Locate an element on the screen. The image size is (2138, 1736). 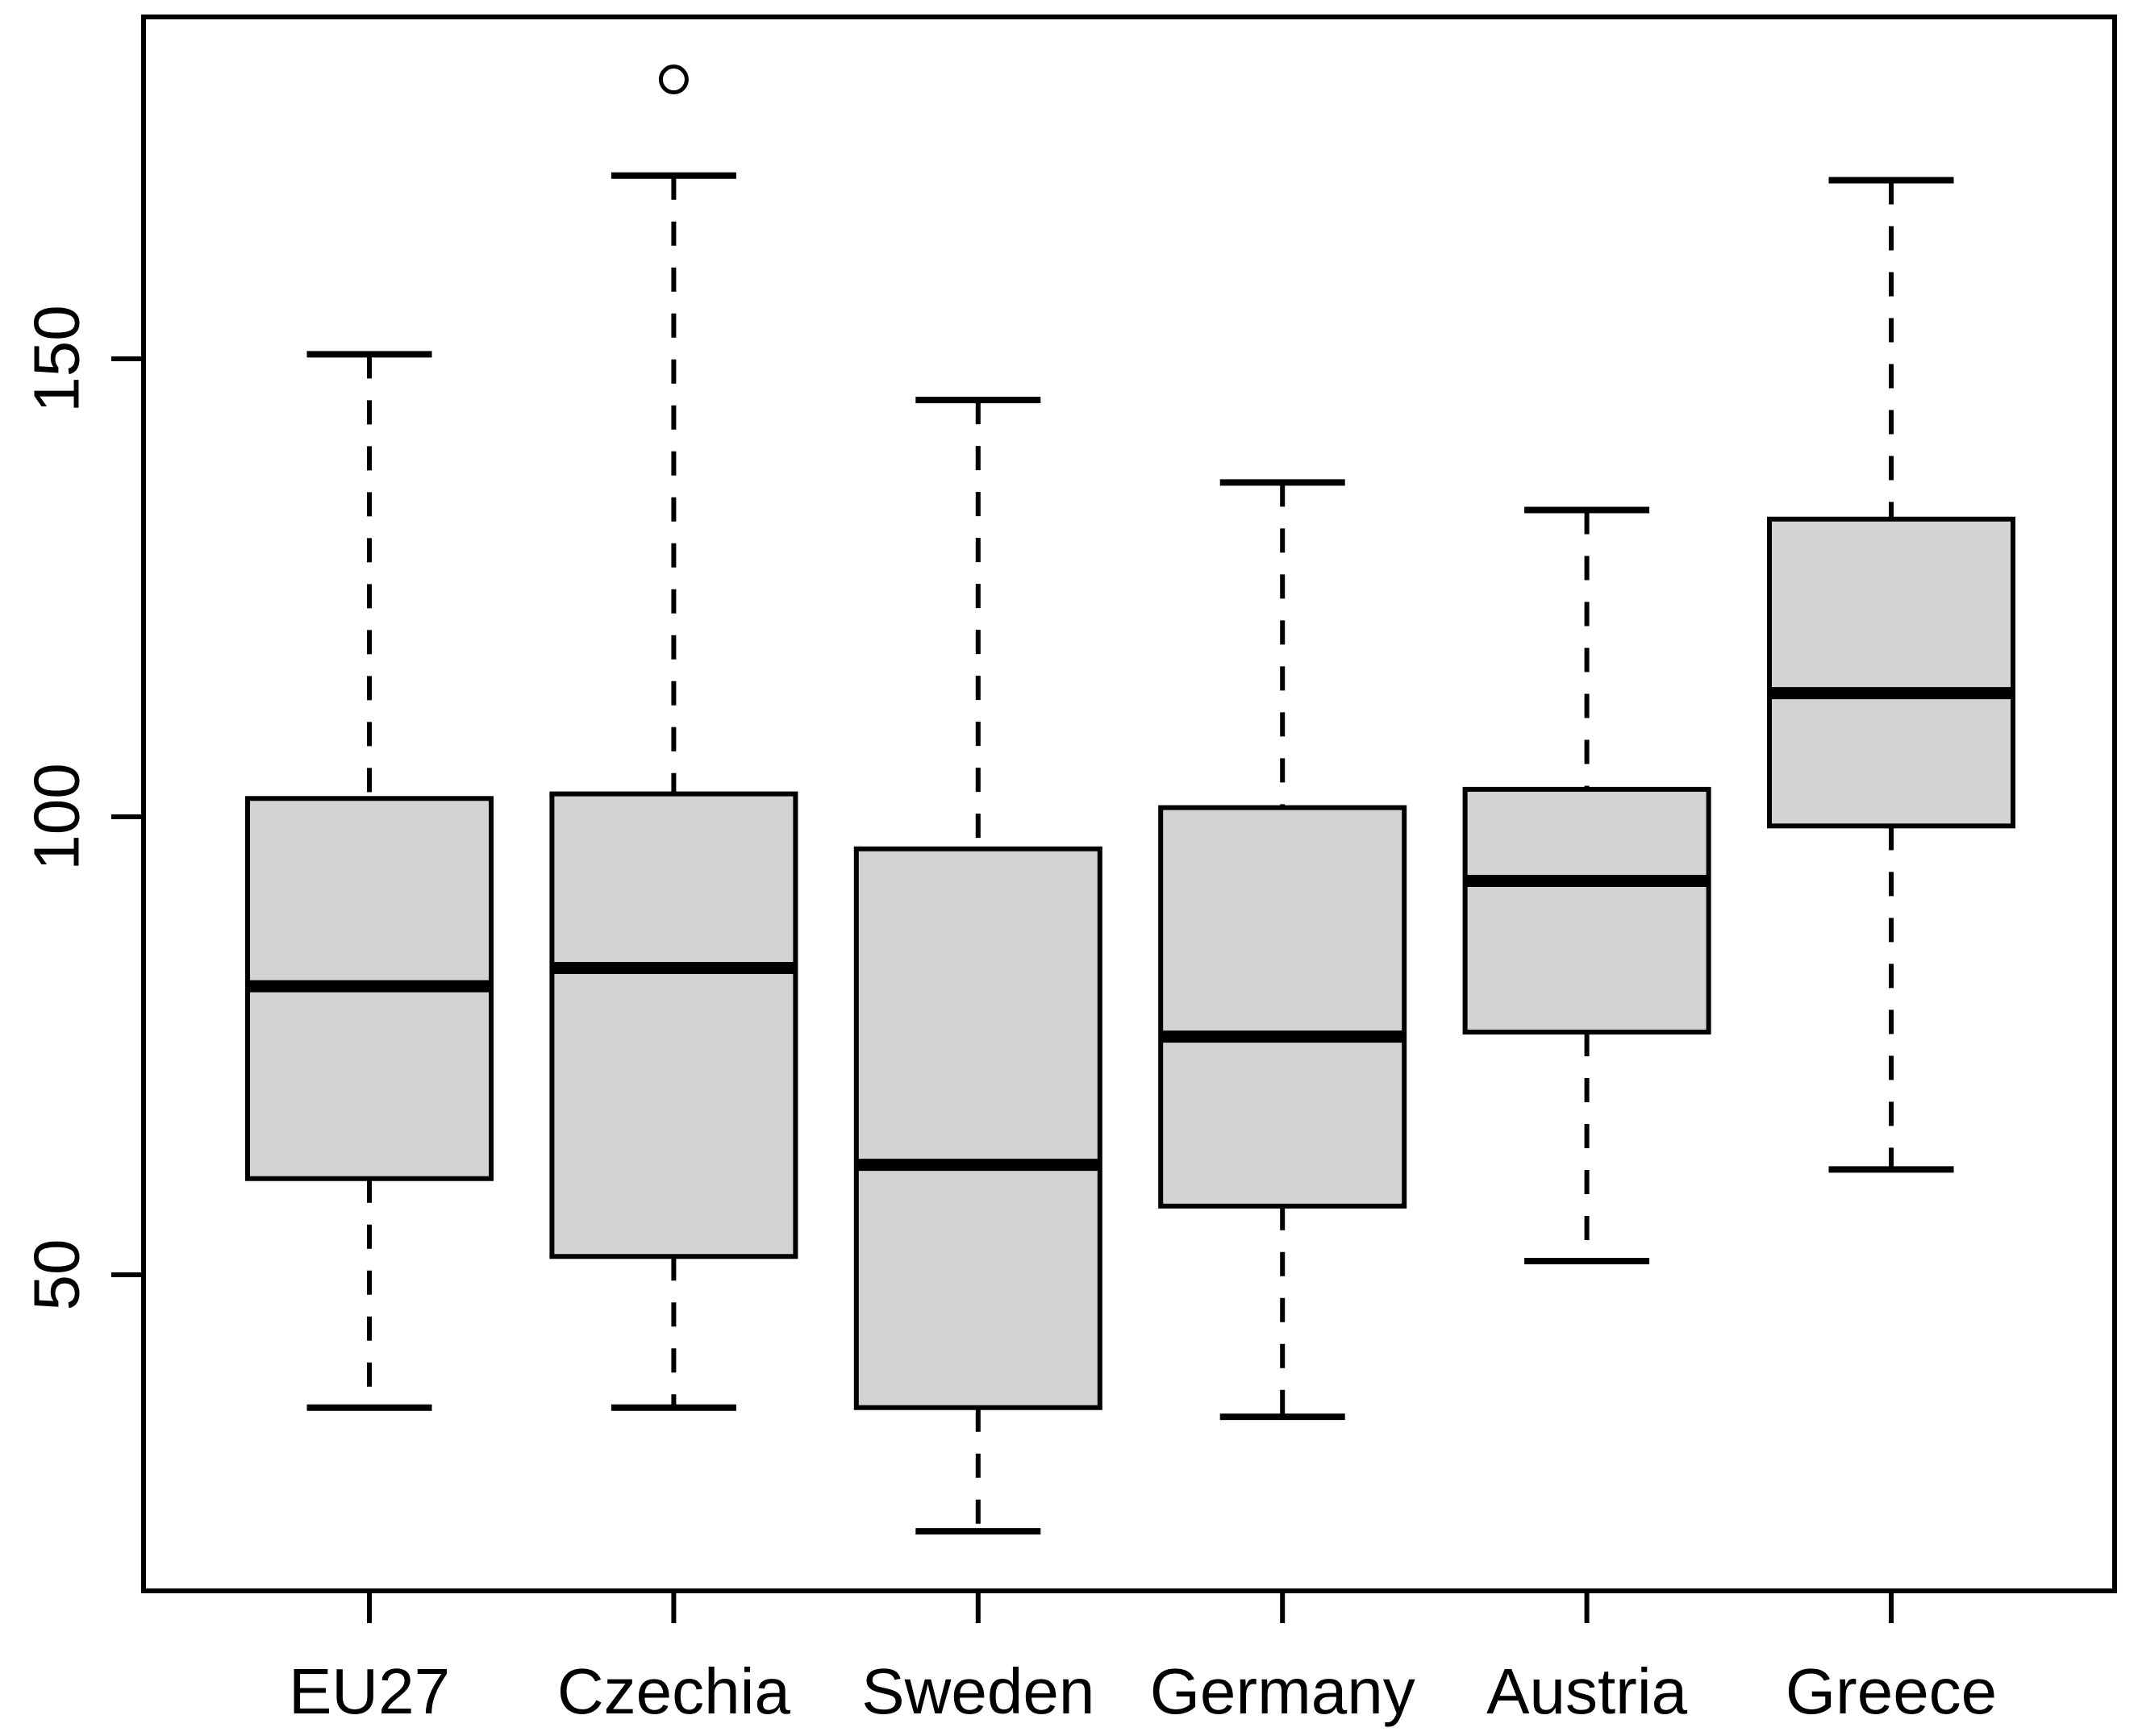
x-label-czechia: Czechia is located at coordinates (674, 1691).